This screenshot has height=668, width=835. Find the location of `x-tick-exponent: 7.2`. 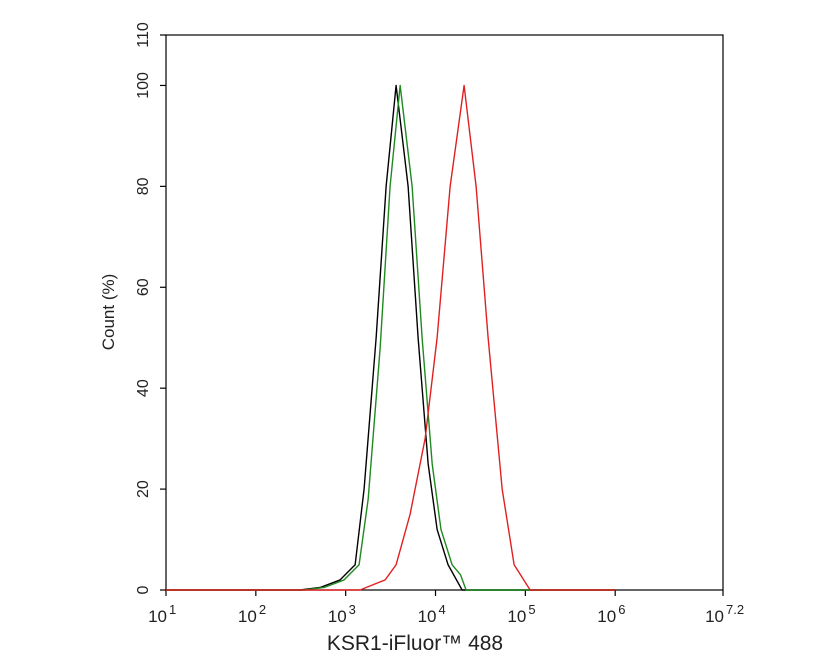

x-tick-exponent: 7.2 is located at coordinates (735, 609).